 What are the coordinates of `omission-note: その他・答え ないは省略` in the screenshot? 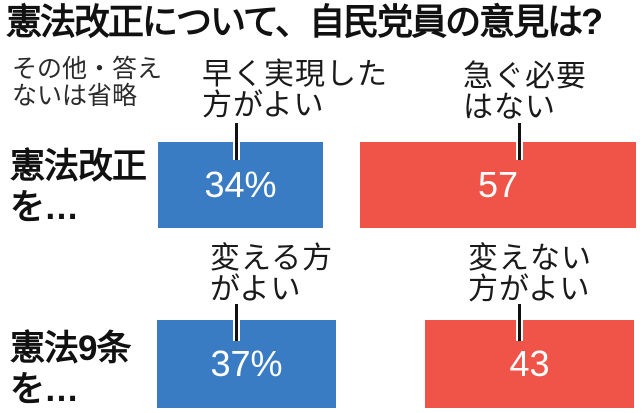 It's located at (87, 83).